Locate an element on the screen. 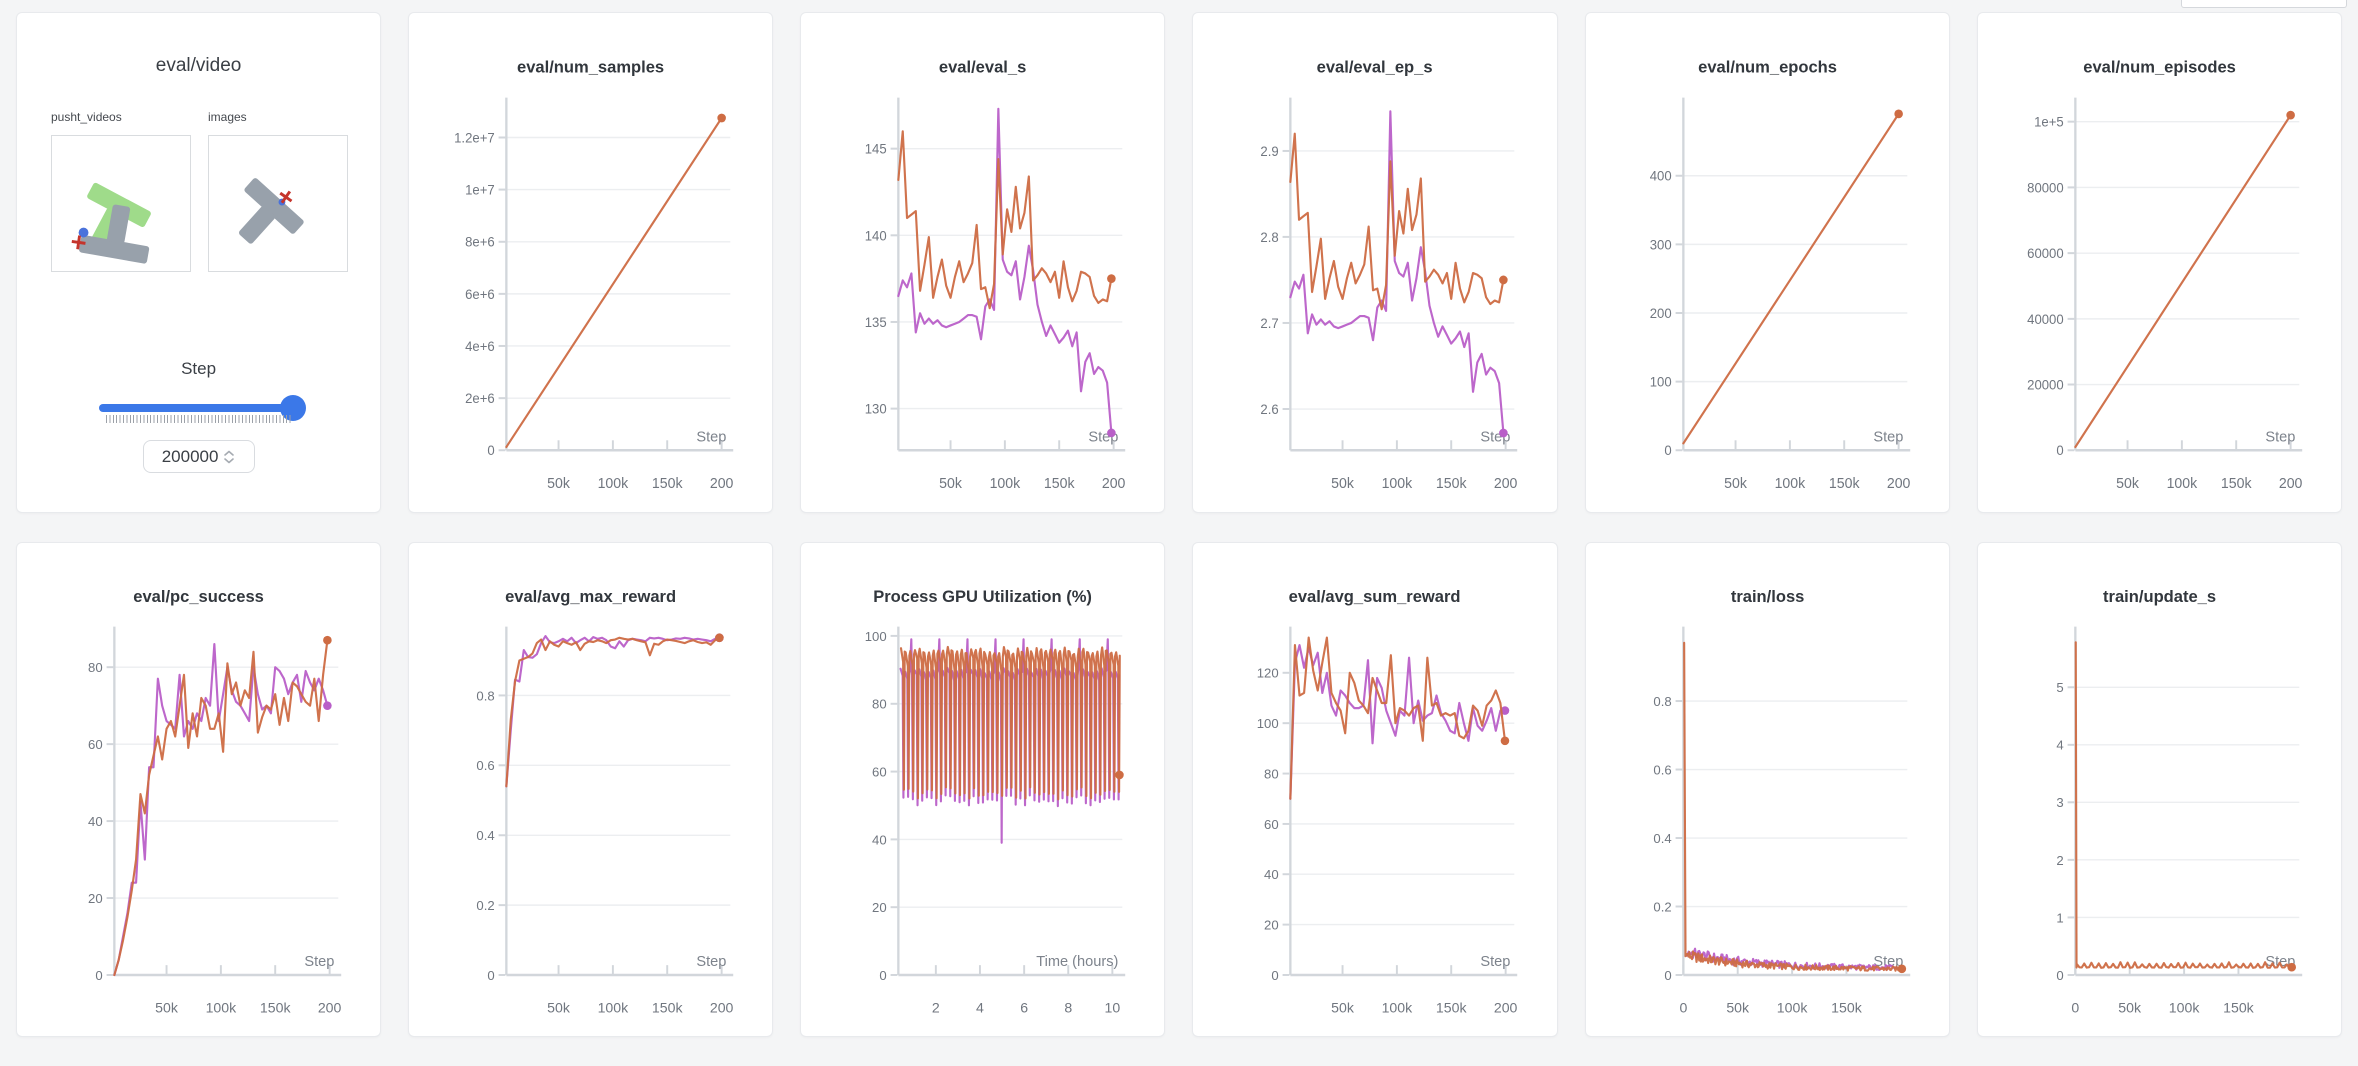 This screenshot has height=1066, width=2358. chart-title: eval/num_episodes is located at coordinates (2159, 67).